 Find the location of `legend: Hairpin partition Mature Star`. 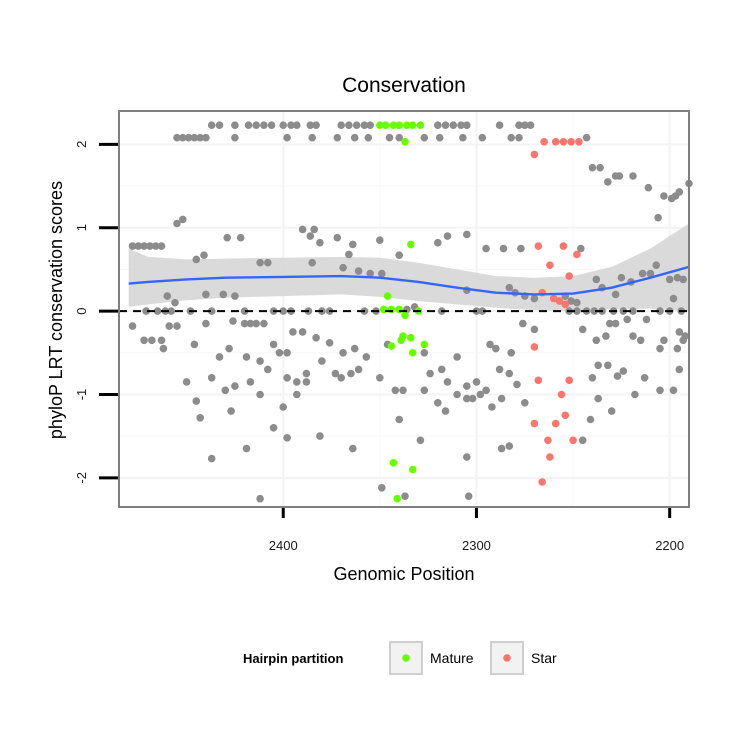

legend: Hairpin partition Mature Star is located at coordinates (400, 658).